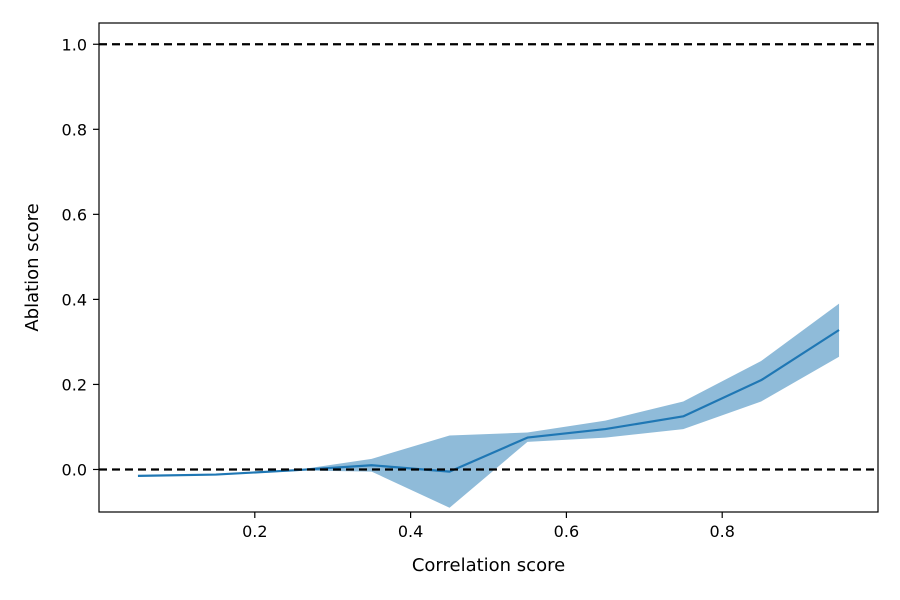 The image size is (900, 600). I want to click on y-tick-label: 1.0, so click(74, 44).